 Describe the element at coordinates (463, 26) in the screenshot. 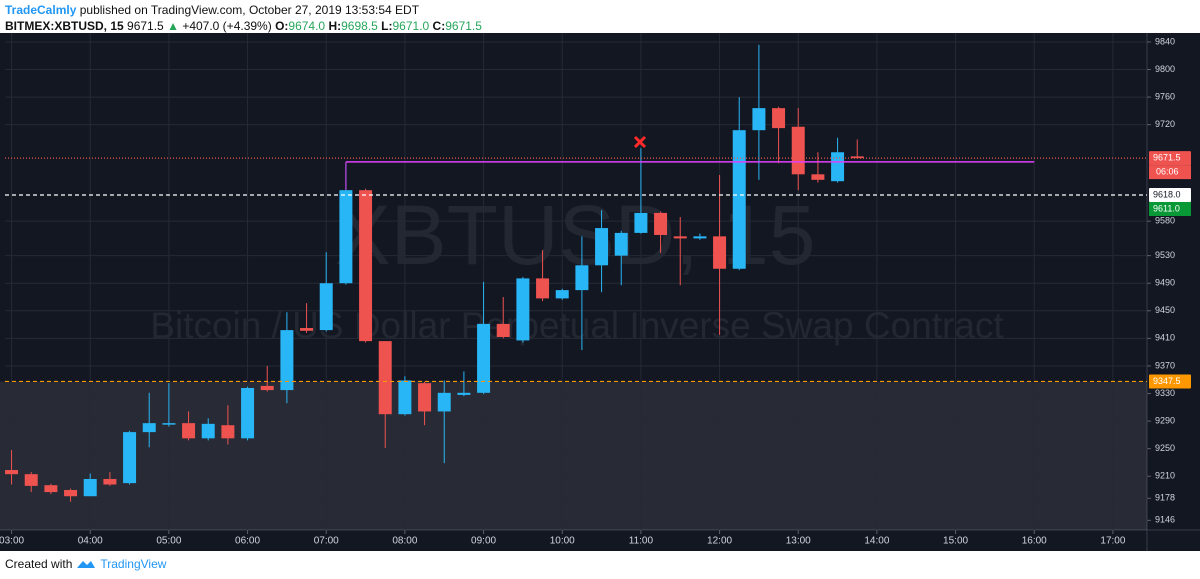

I see `c-value: 9671.5` at that location.